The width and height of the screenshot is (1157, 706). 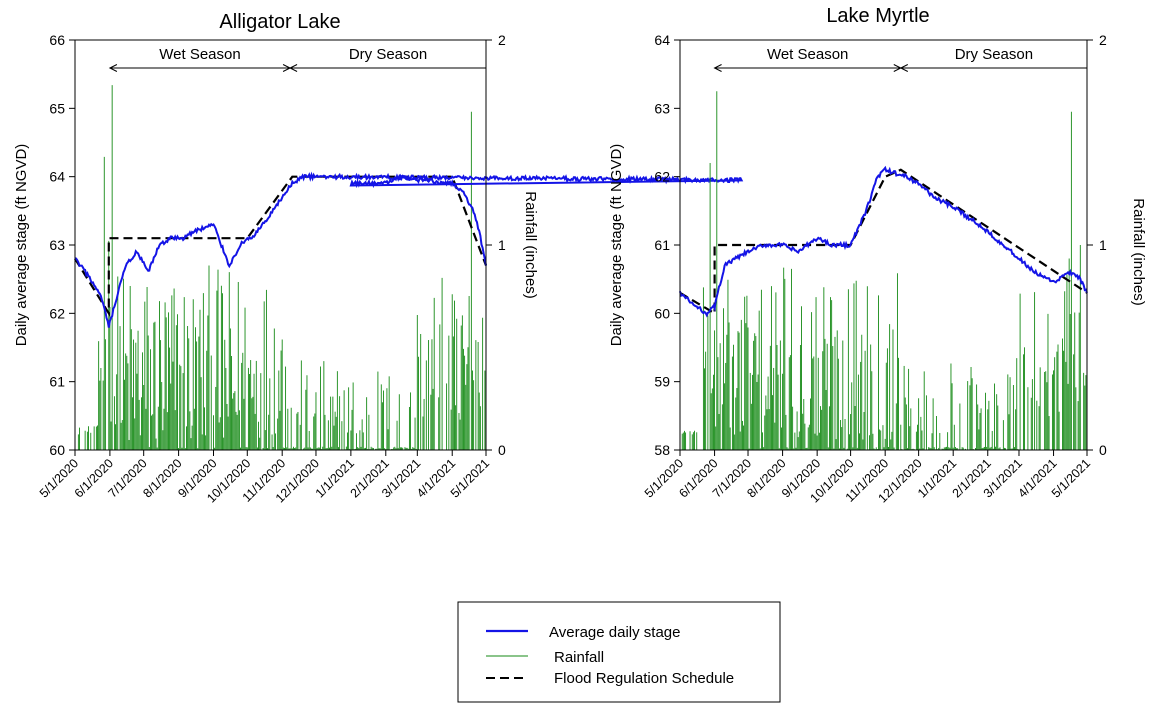 I want to click on y-tick-label: 65, so click(x=57, y=108).